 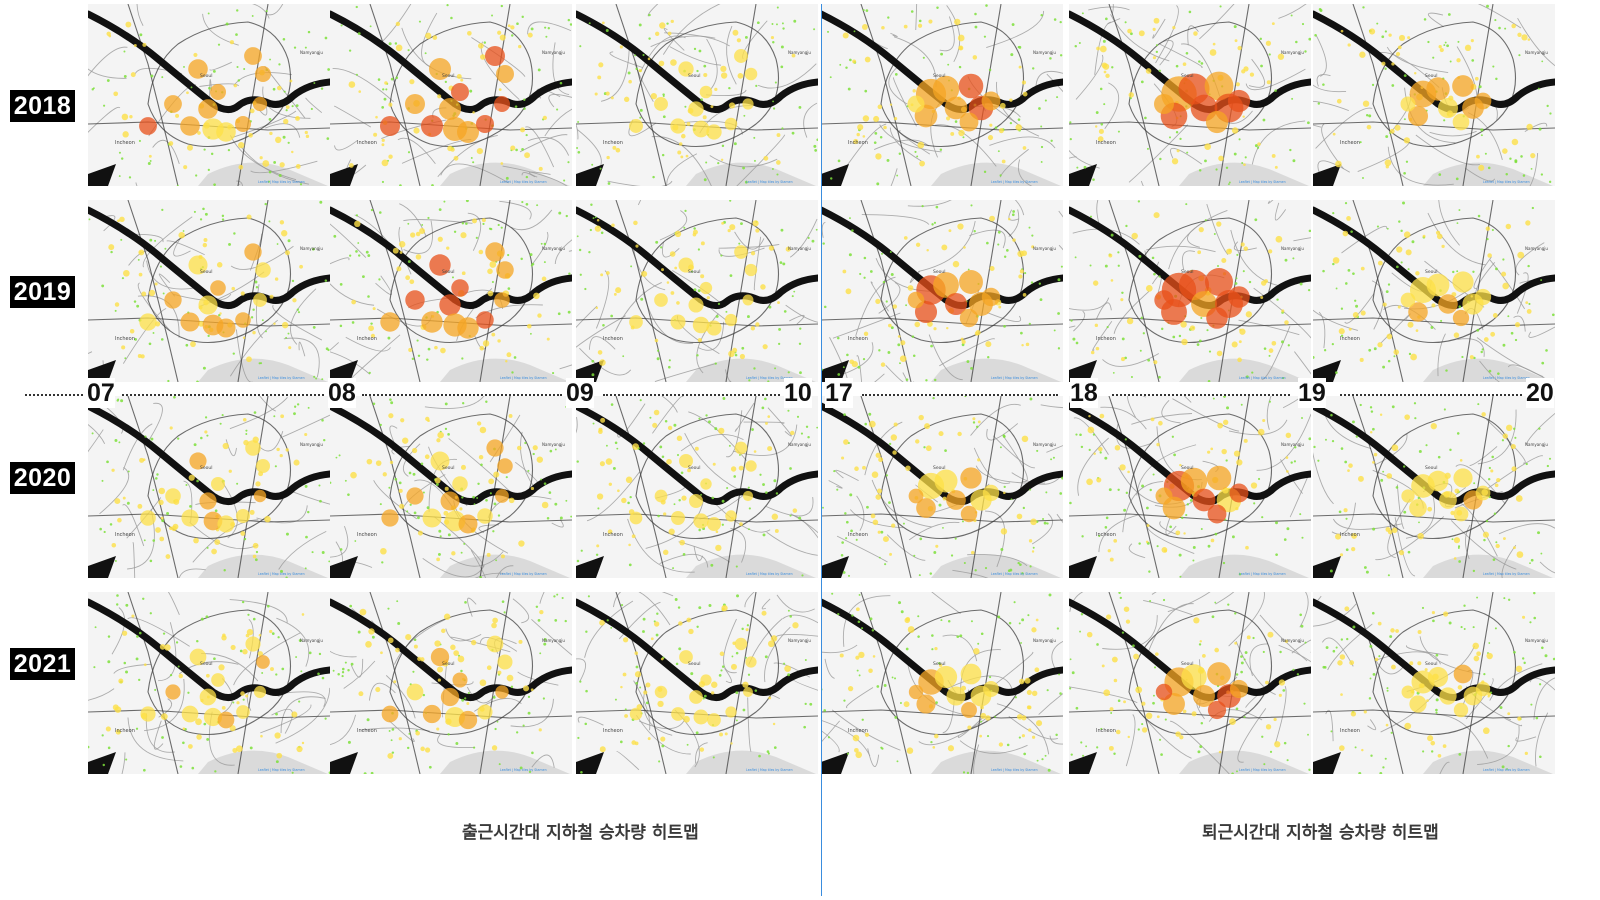 I want to click on terrain-area, so click(x=505, y=370).